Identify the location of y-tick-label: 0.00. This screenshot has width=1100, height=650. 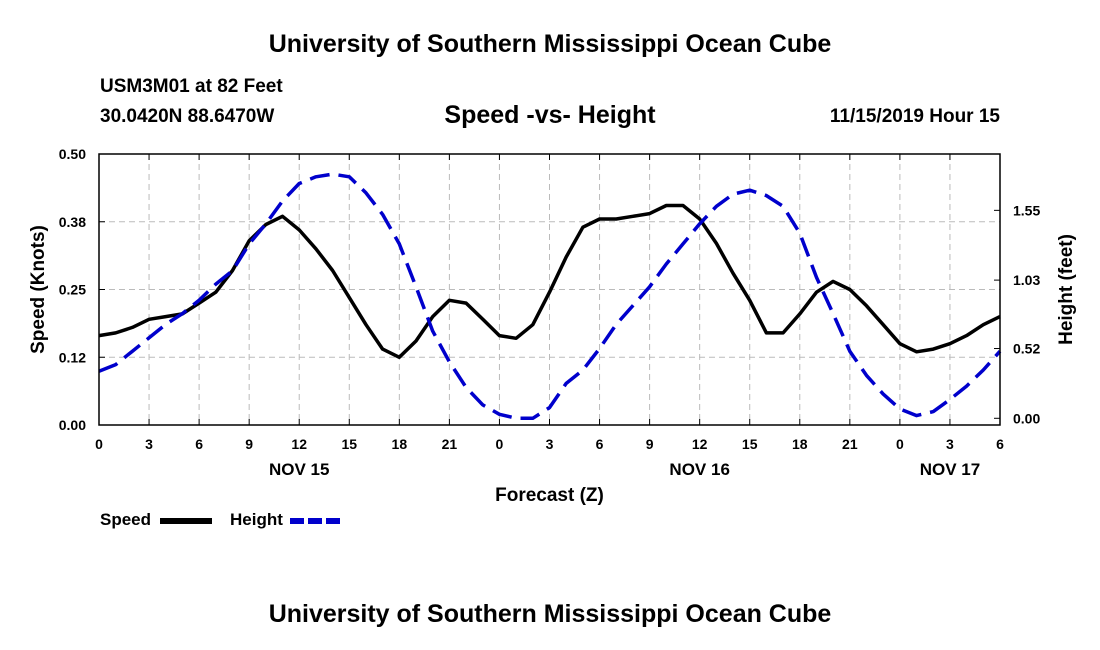
(72, 425).